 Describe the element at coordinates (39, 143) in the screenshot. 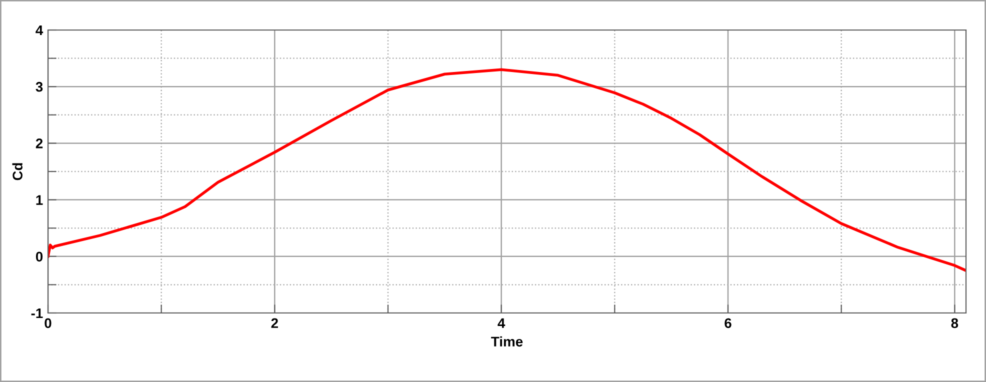

I see `y-tick-label: 2` at that location.